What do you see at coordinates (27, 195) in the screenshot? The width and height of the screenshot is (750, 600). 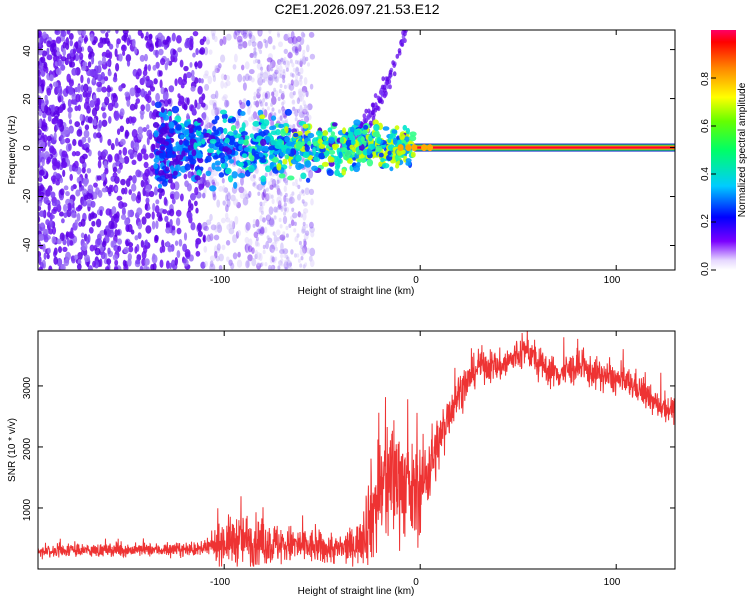 I see `spectrogram-ytick-label: -20` at bounding box center [27, 195].